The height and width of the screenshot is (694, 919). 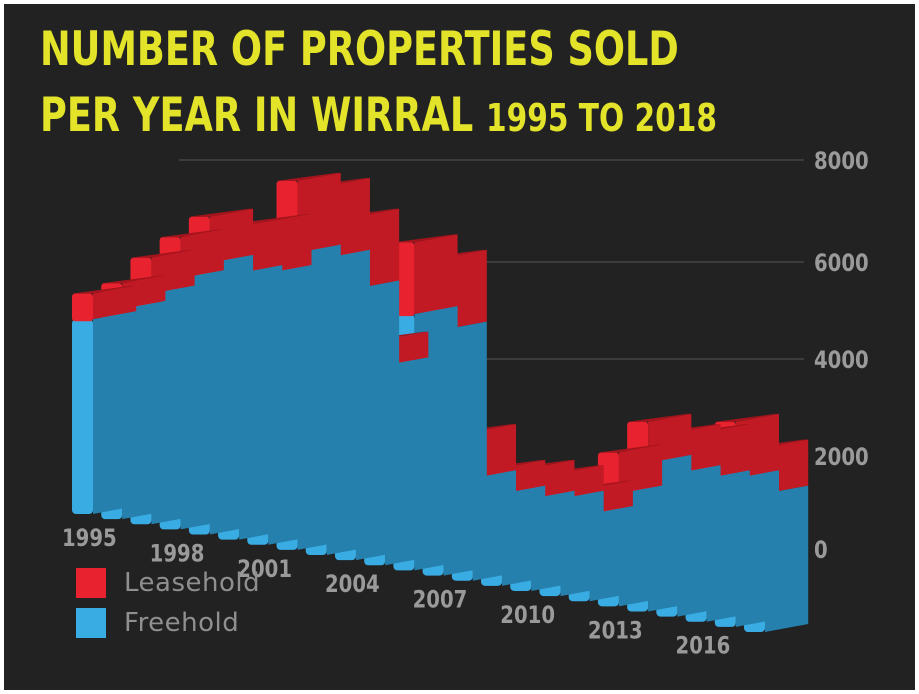 I want to click on x-tick-label-2001: 2001, so click(x=264, y=569).